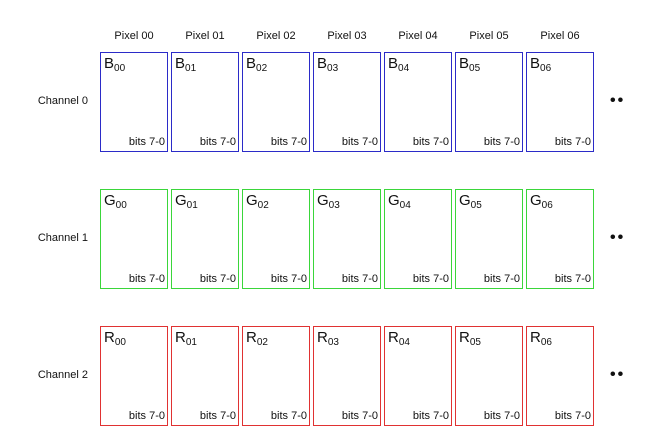 The height and width of the screenshot is (440, 660). Describe the element at coordinates (62, 238) in the screenshot. I see `channel-label: Channel 1` at that location.